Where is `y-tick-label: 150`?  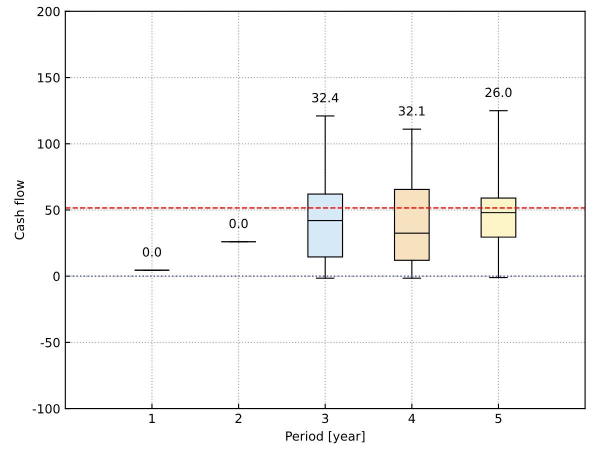 y-tick-label: 150 is located at coordinates (49, 77).